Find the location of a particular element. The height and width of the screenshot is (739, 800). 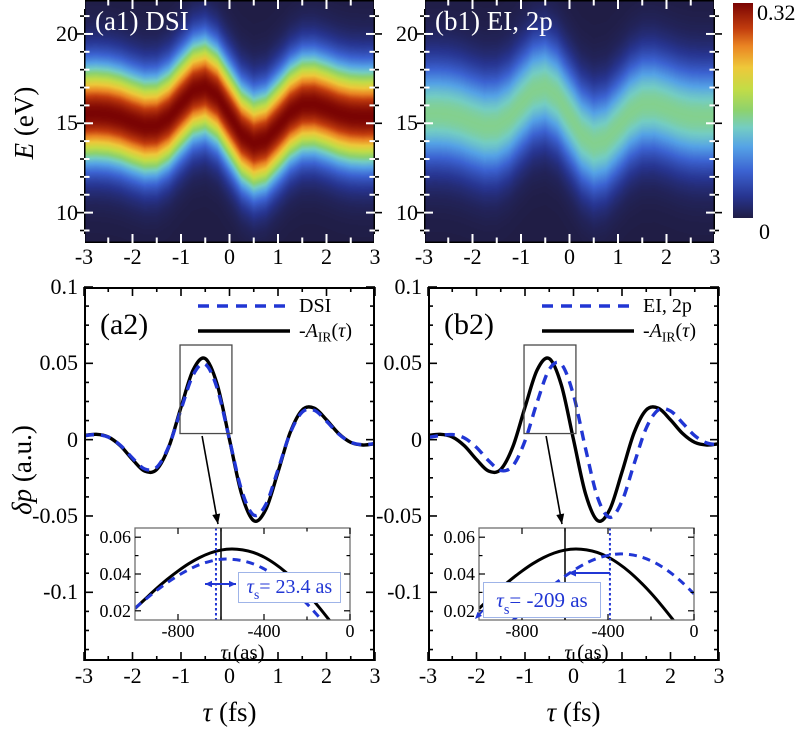

zoom-pointer-arrow-head is located at coordinates (216, 519).